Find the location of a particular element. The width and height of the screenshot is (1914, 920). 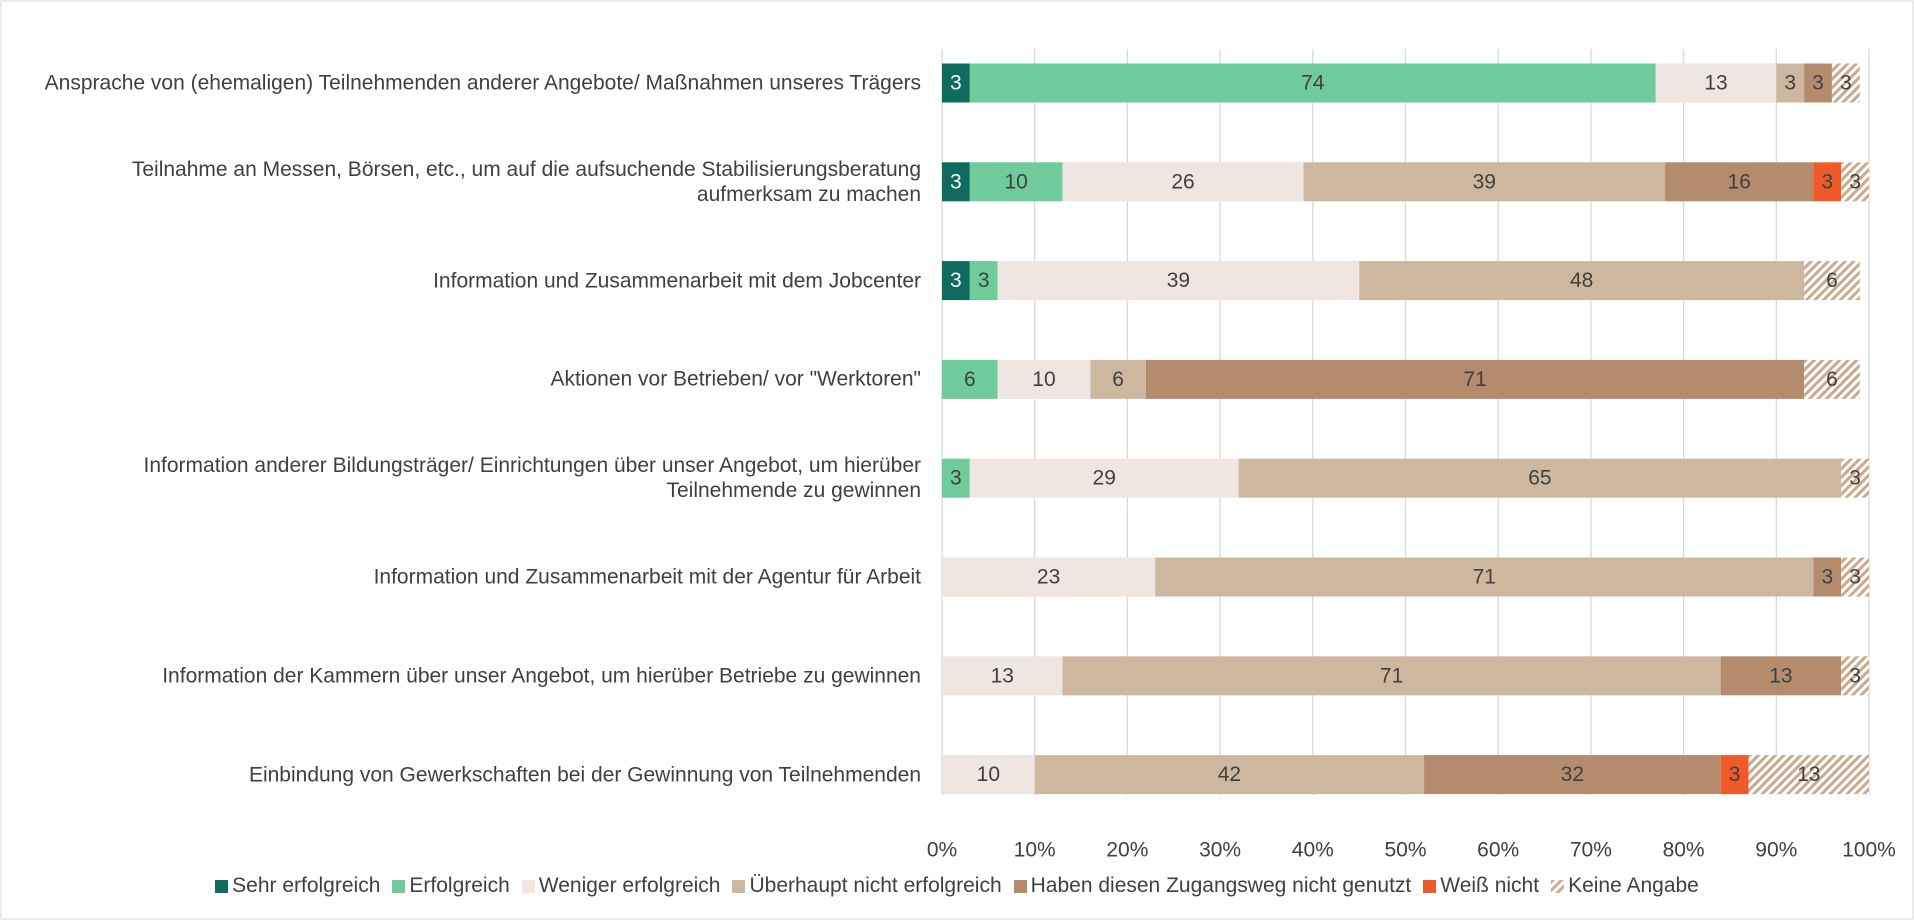

value-label: 74 is located at coordinates (1313, 83).